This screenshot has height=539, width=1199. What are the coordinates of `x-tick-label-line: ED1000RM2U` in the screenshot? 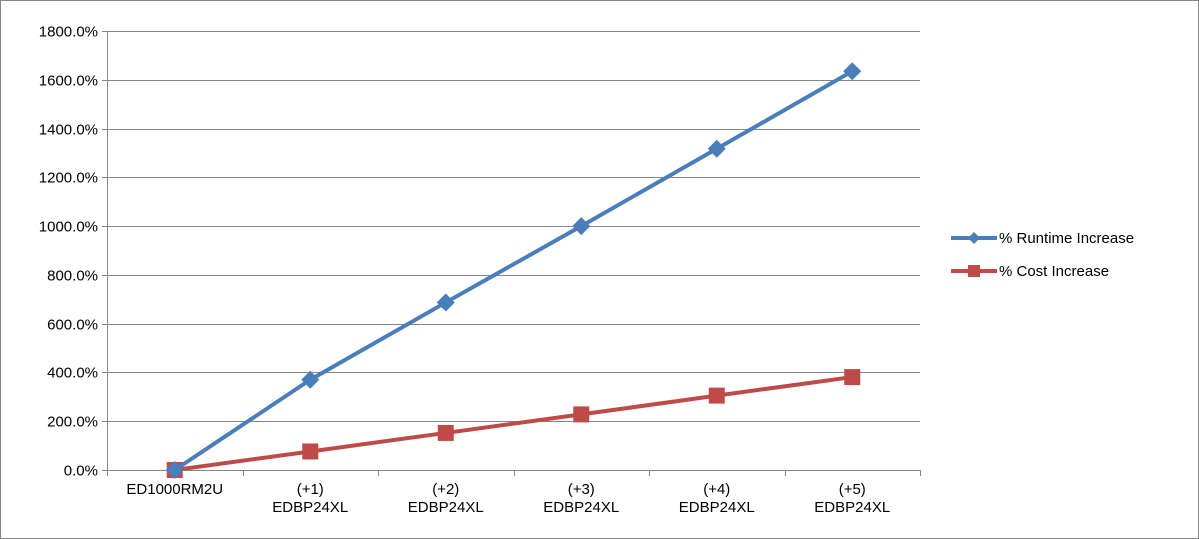 It's located at (174, 489).